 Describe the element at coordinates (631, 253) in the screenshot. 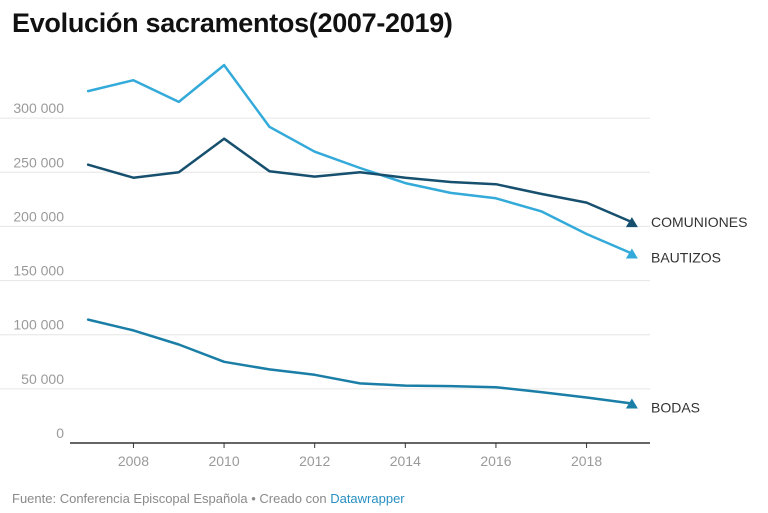

I see `end-marker-bautizos` at that location.